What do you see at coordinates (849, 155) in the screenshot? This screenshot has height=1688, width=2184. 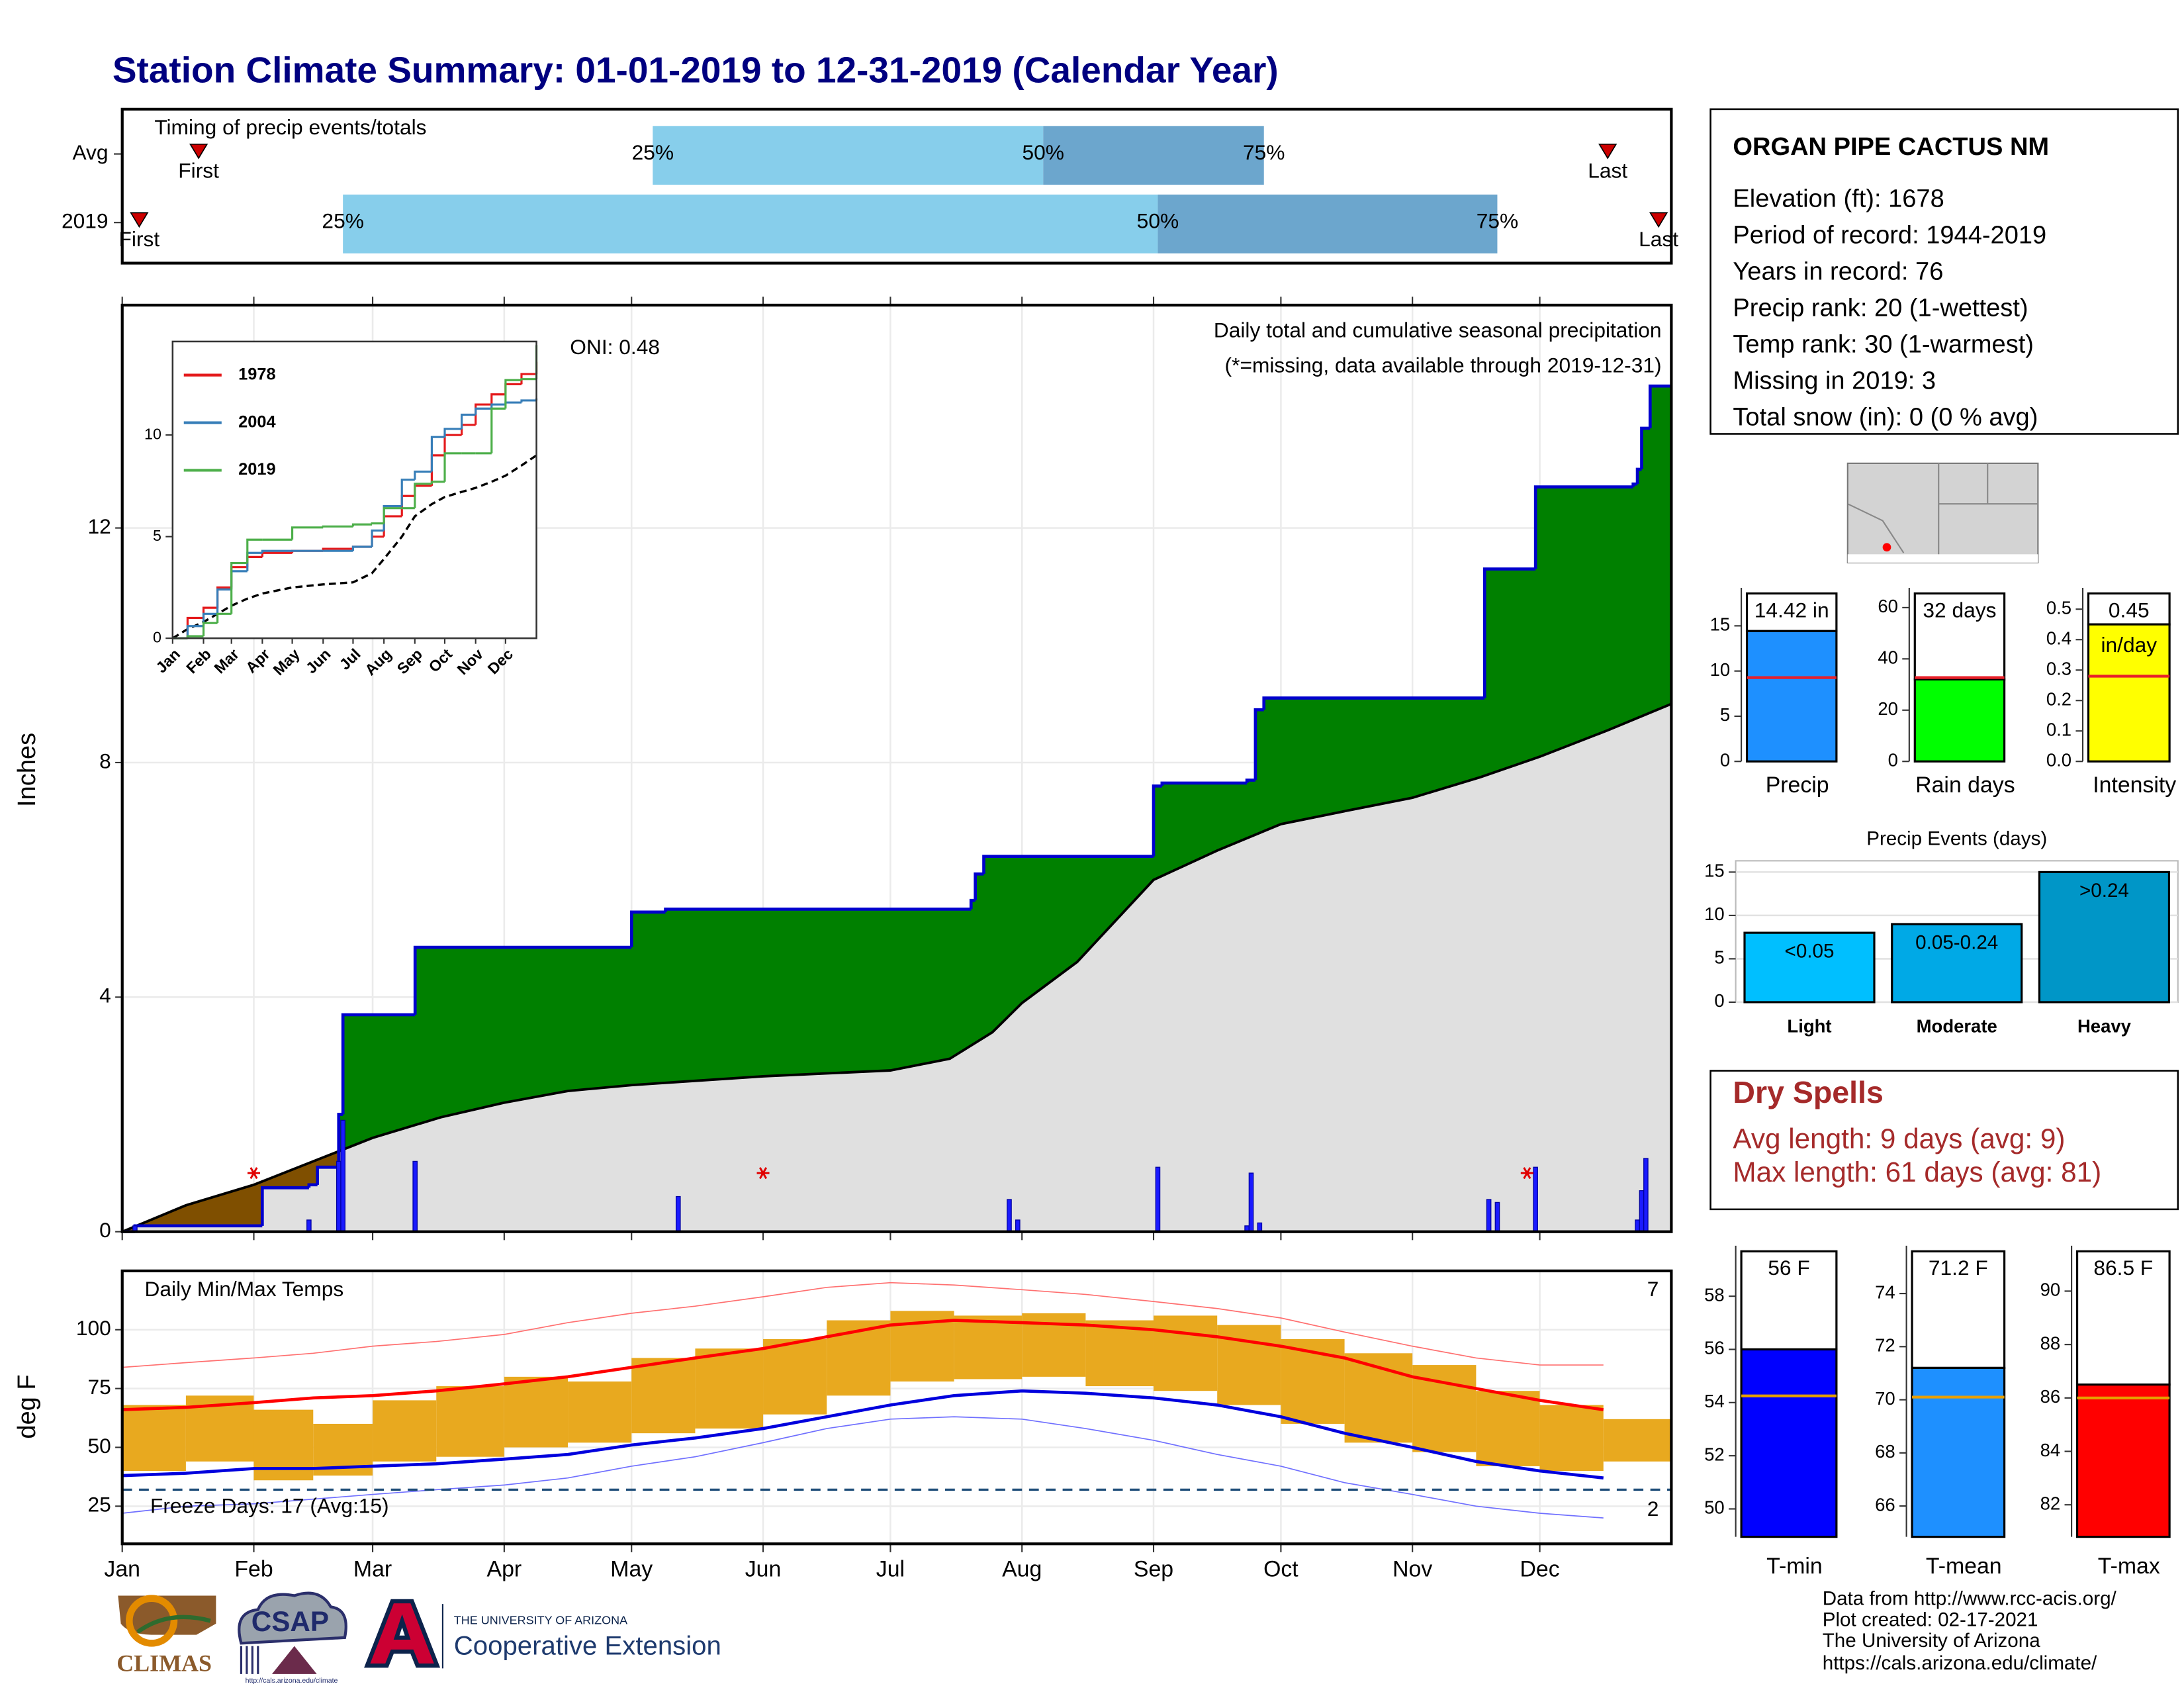 I see `quartile-bar` at bounding box center [849, 155].